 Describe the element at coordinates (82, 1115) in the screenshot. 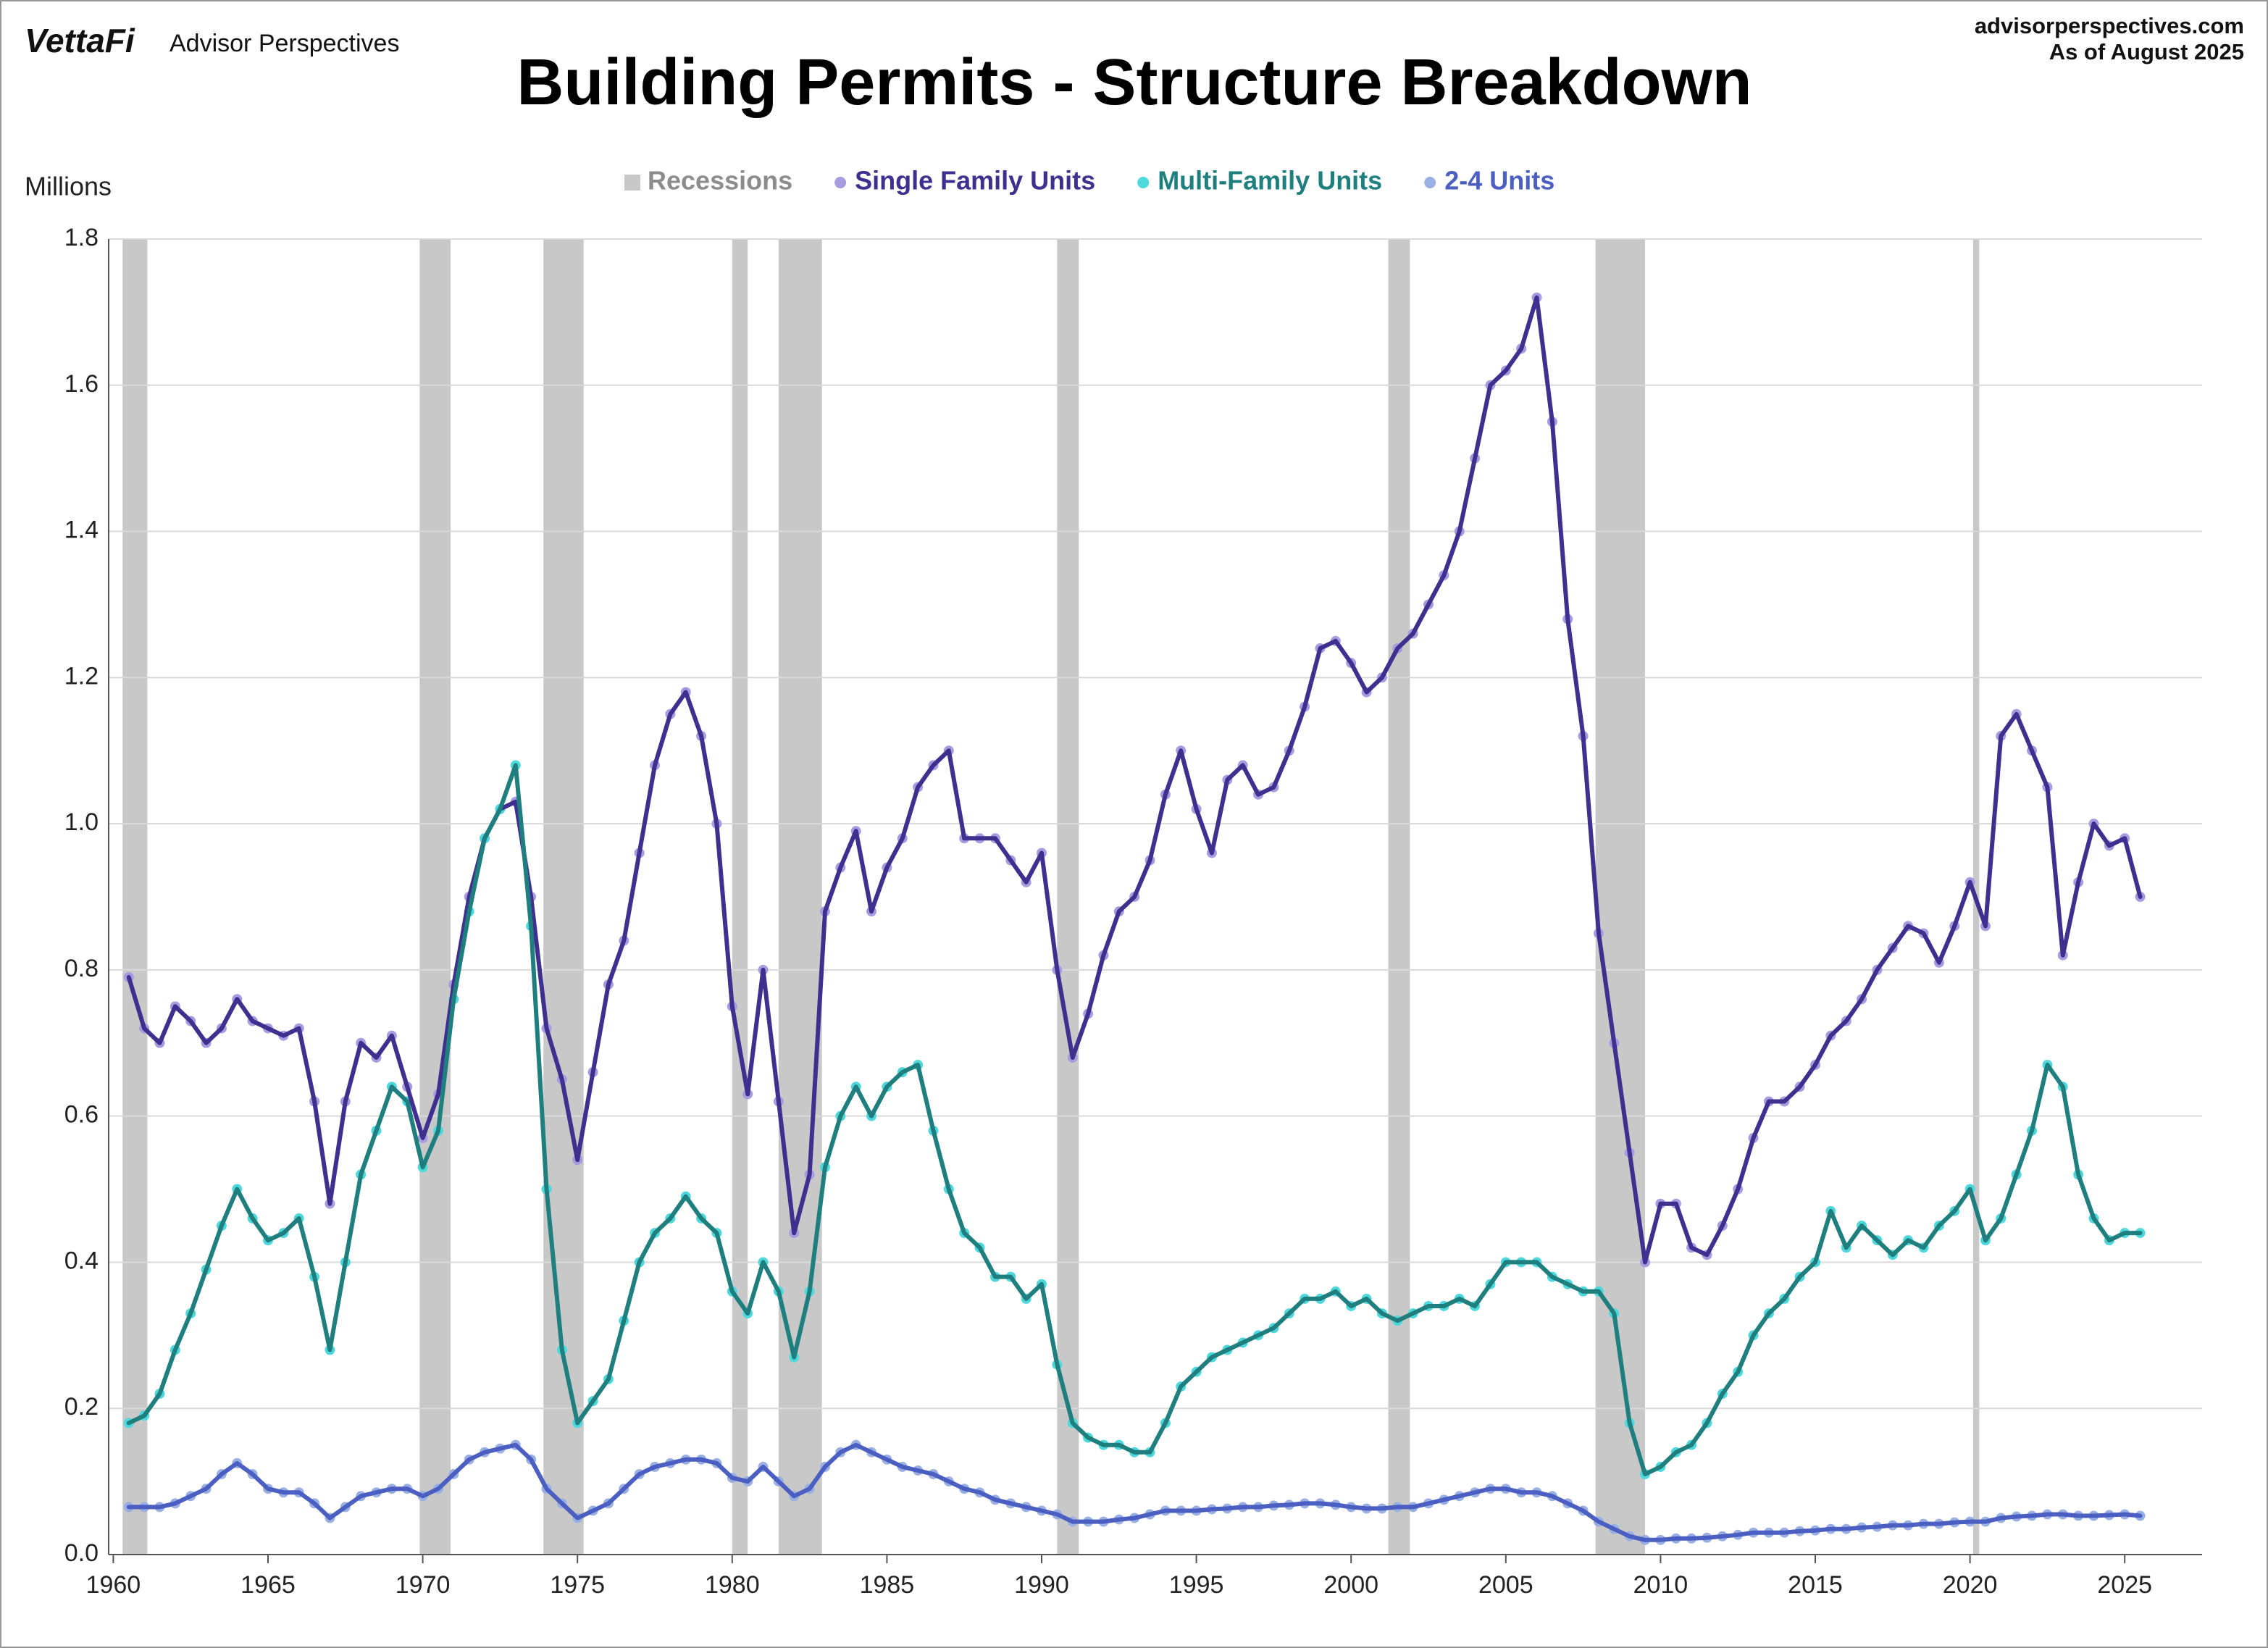

I see `y-tick-label: 0.6` at that location.